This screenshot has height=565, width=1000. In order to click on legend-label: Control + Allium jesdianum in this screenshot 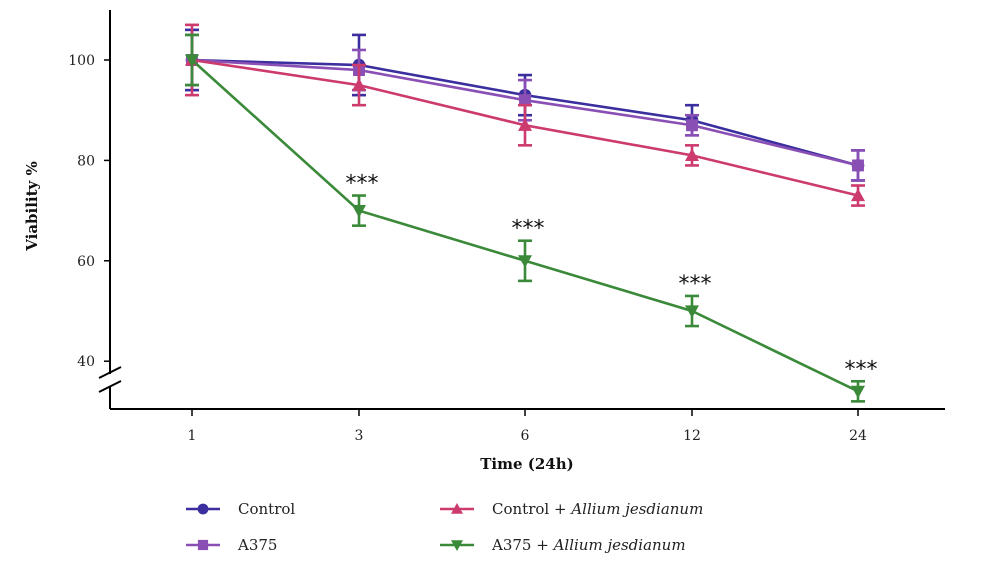, I will do `click(597, 509)`.